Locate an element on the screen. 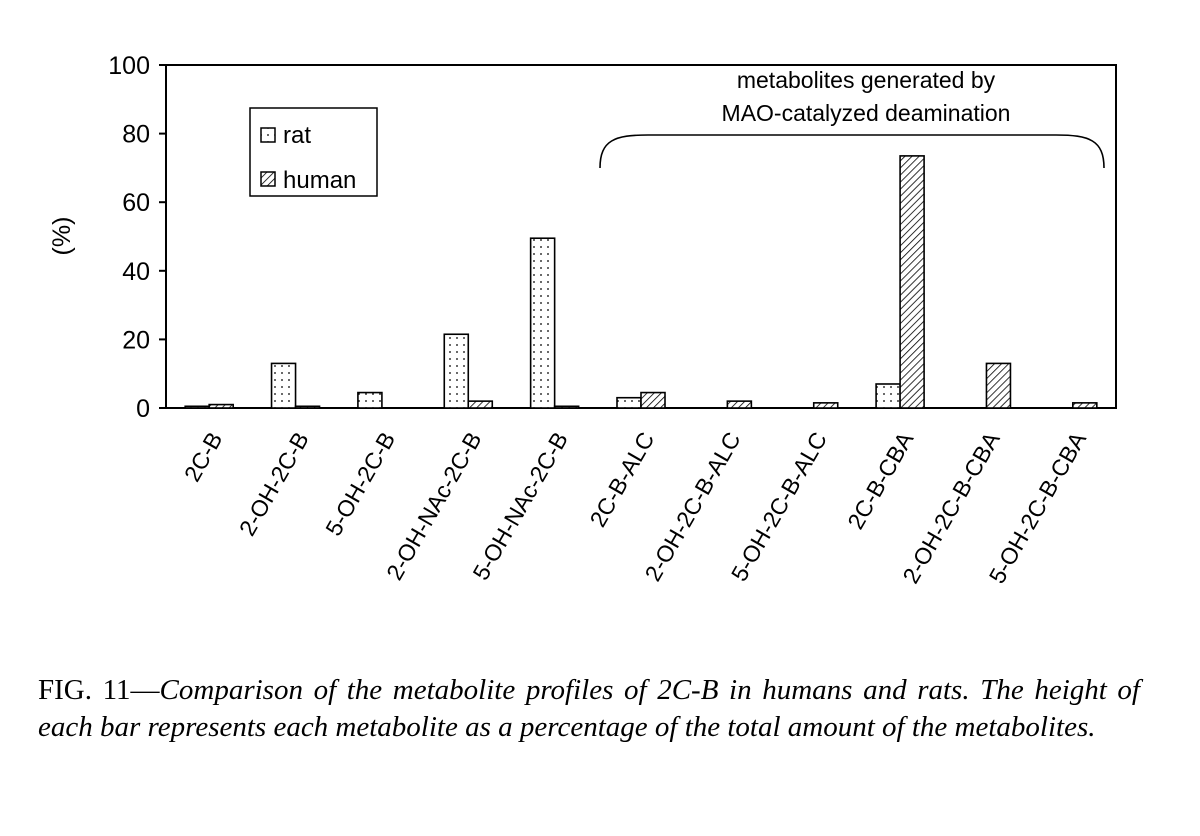 This screenshot has height=836, width=1200. x-tick-label: 2-OH-2C-B is located at coordinates (274, 484).